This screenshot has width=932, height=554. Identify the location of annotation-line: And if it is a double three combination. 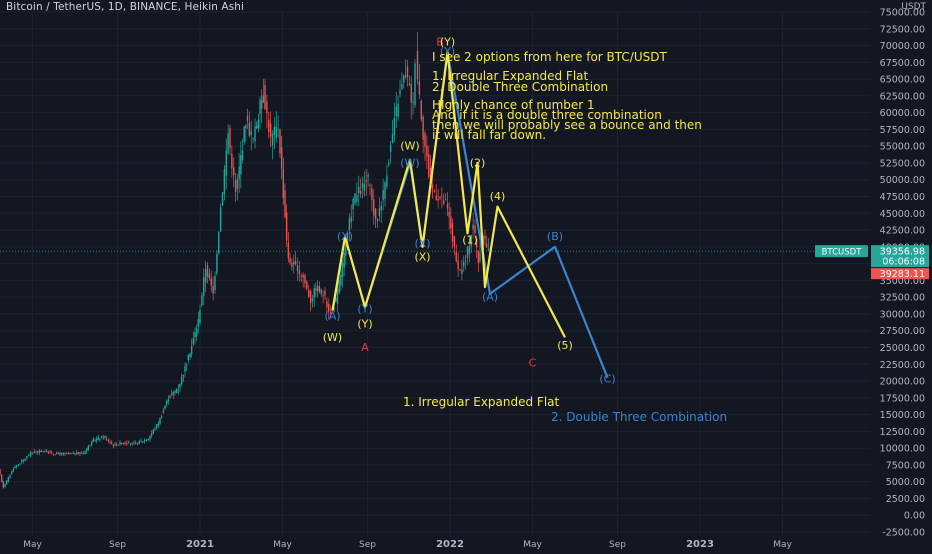
(547, 115).